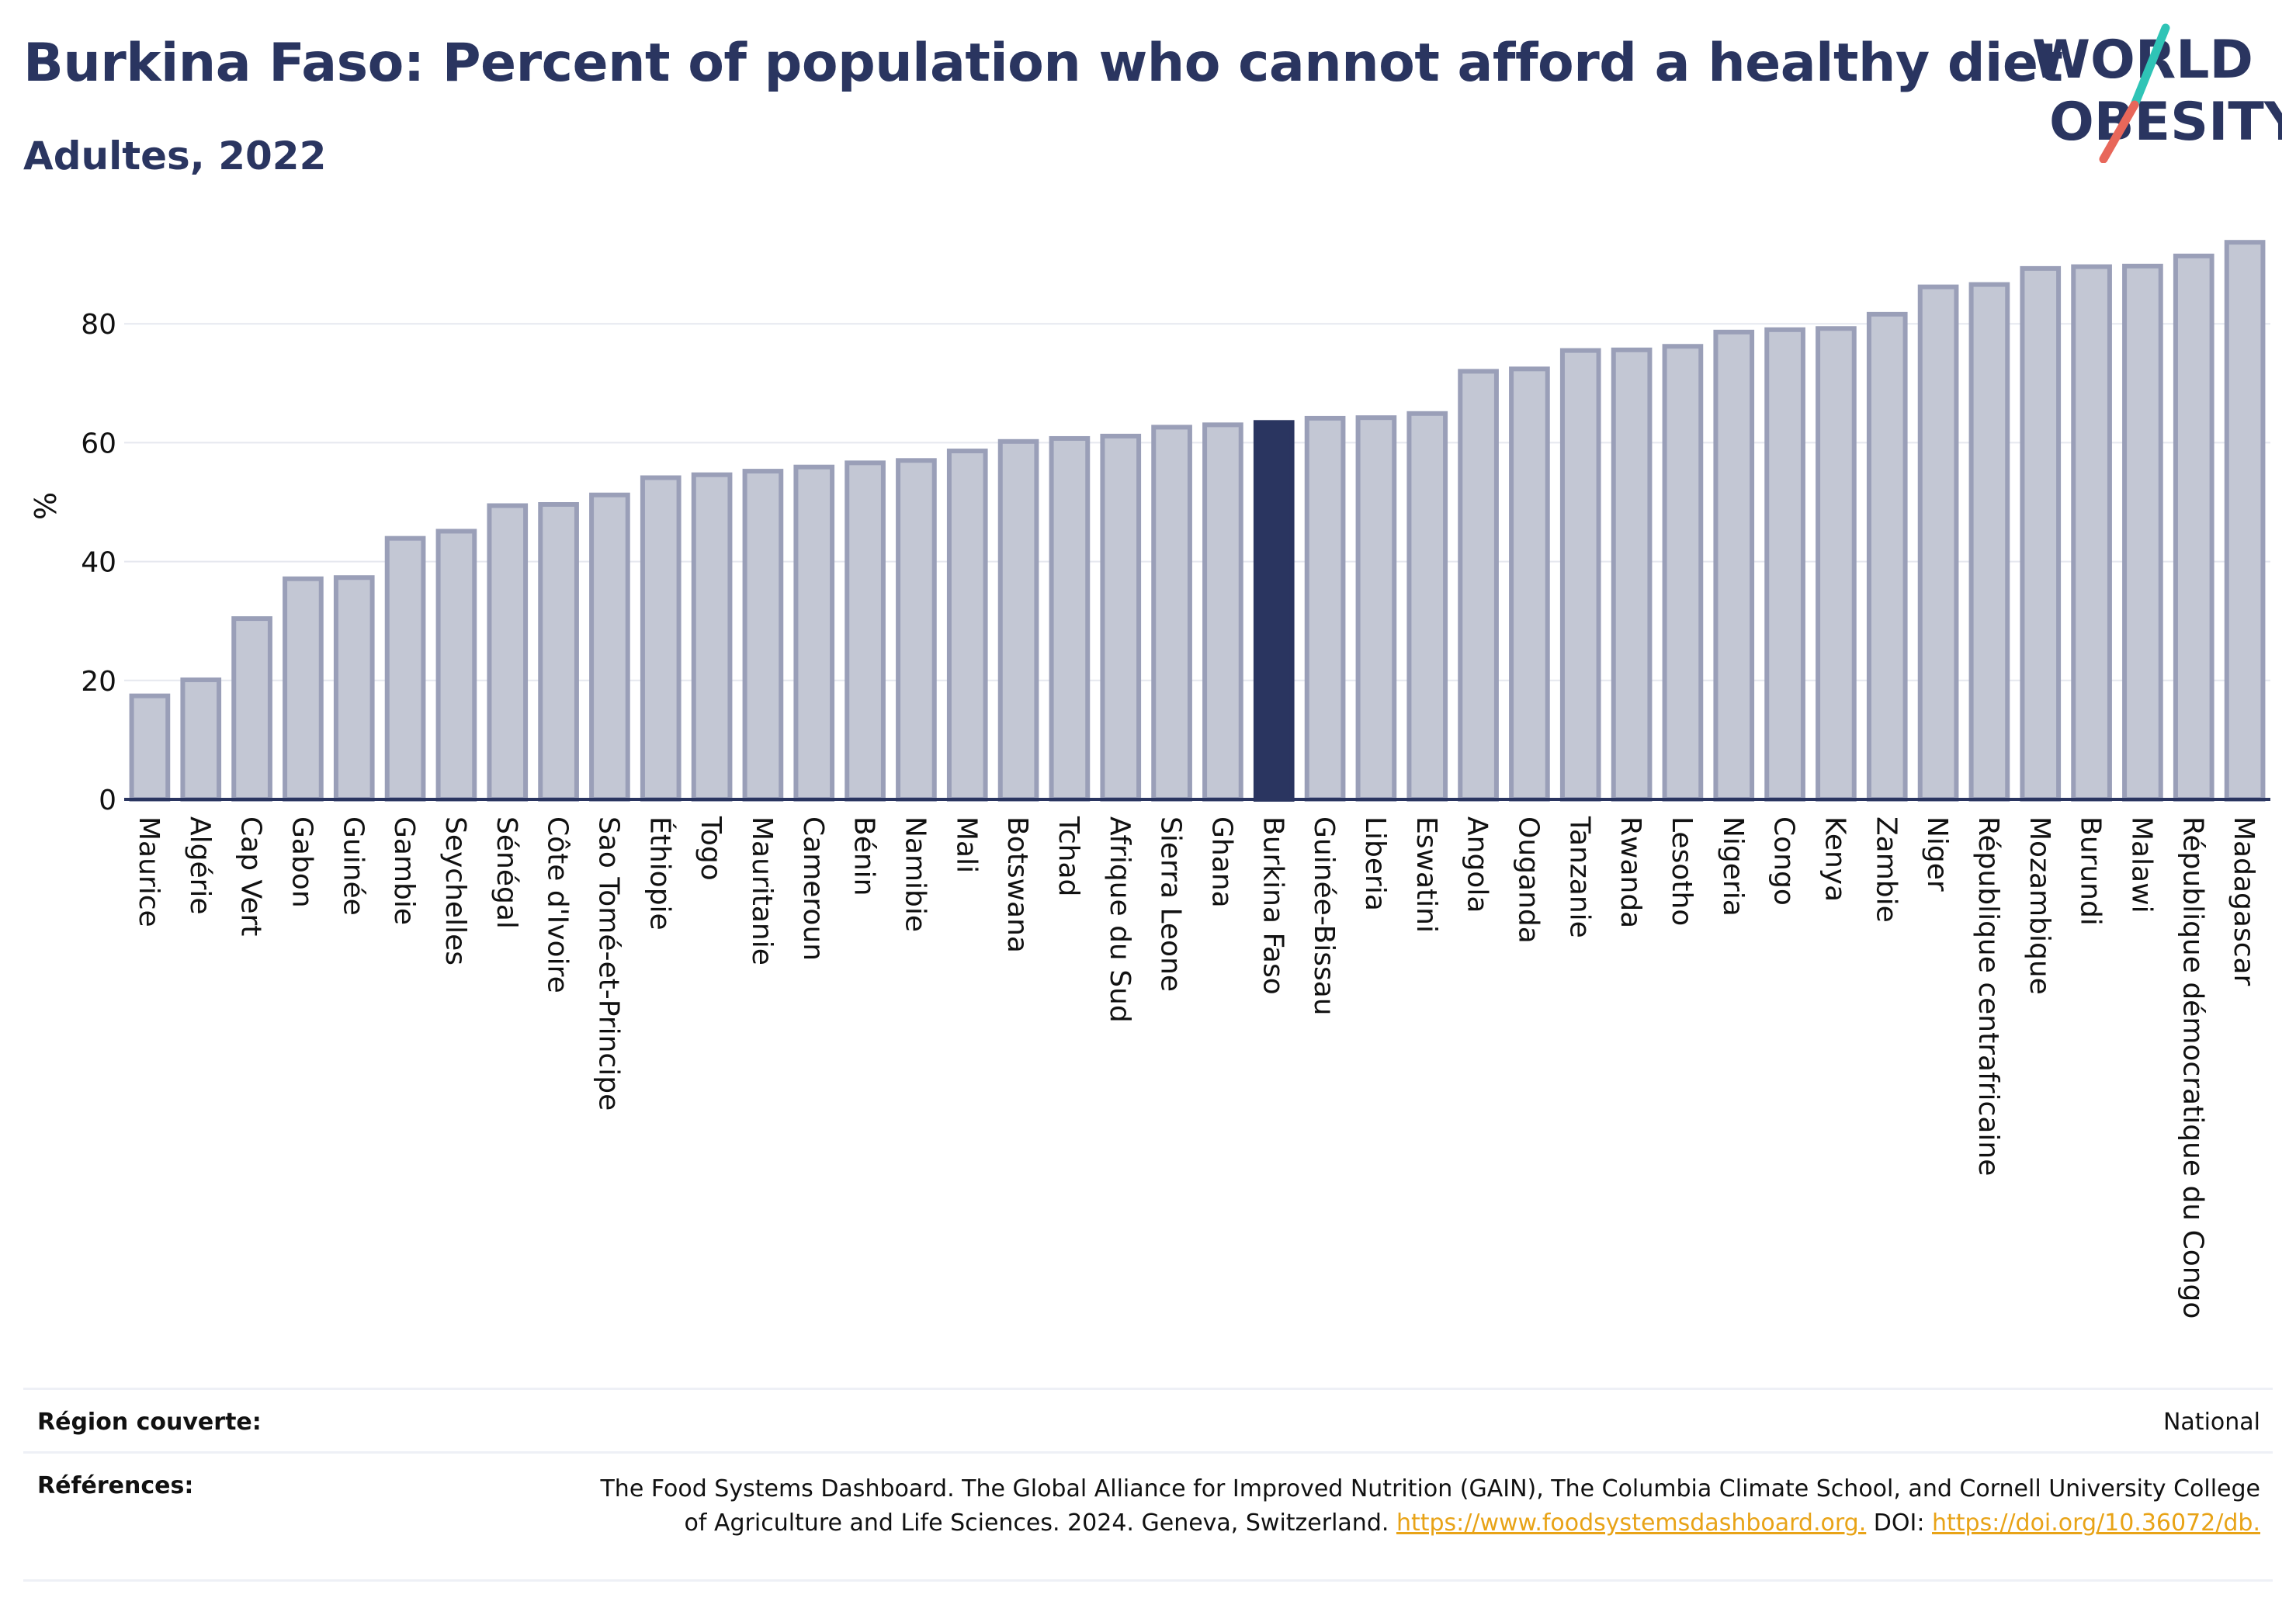 The image size is (2296, 1622). I want to click on y-tick-label: 80, so click(98, 325).